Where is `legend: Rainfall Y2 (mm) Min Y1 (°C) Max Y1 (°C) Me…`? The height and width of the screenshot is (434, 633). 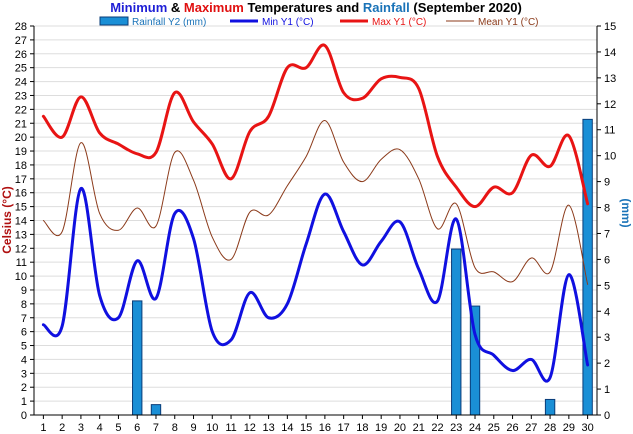
legend: Rainfall Y2 (mm) Min Y1 (°C) Max Y1 (°C) Me… is located at coordinates (319, 22).